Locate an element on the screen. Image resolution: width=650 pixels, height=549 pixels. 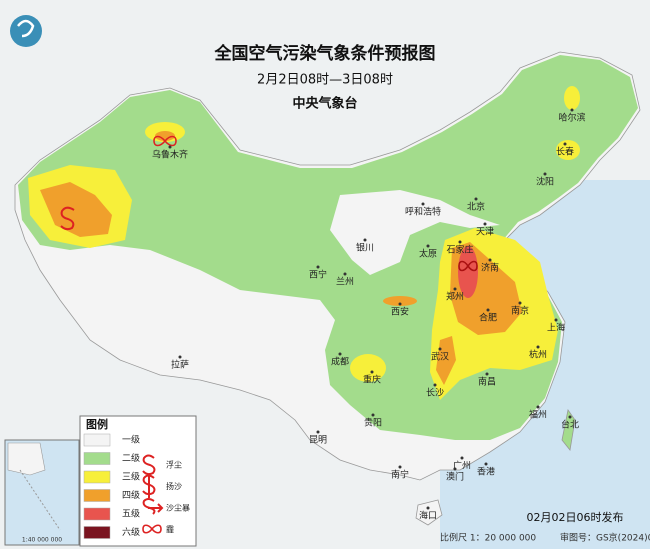
legend-symbol-label: 沙尘暴 is located at coordinates (178, 508).